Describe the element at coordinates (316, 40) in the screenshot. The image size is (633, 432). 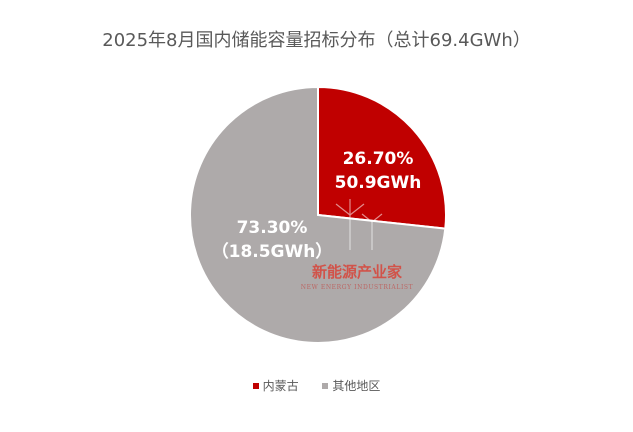
I see `chart-title: 2025年8月国内储能容量招标分布（总计69.4GWh）` at that location.